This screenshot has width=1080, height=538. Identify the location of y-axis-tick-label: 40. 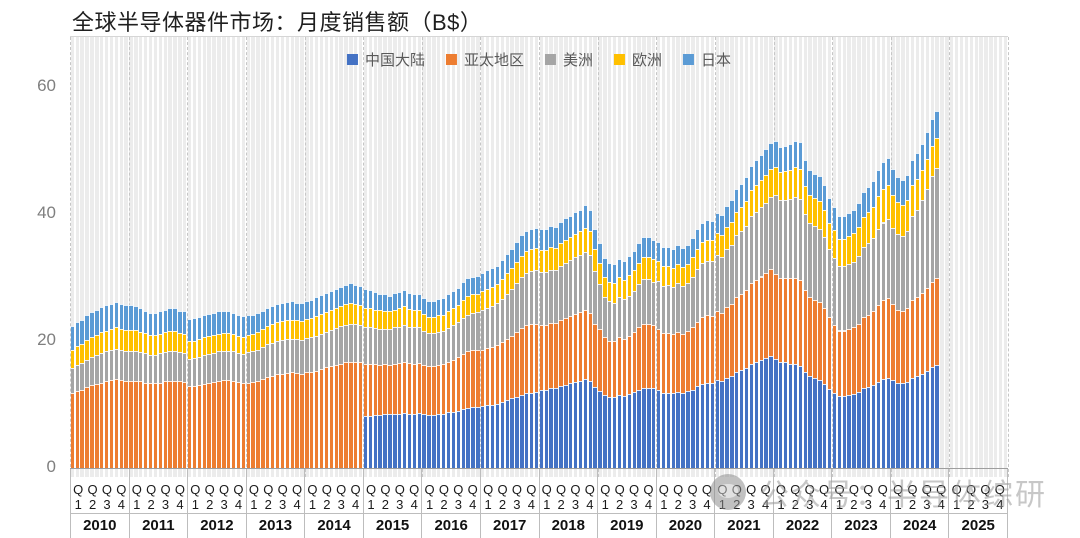
(46, 212).